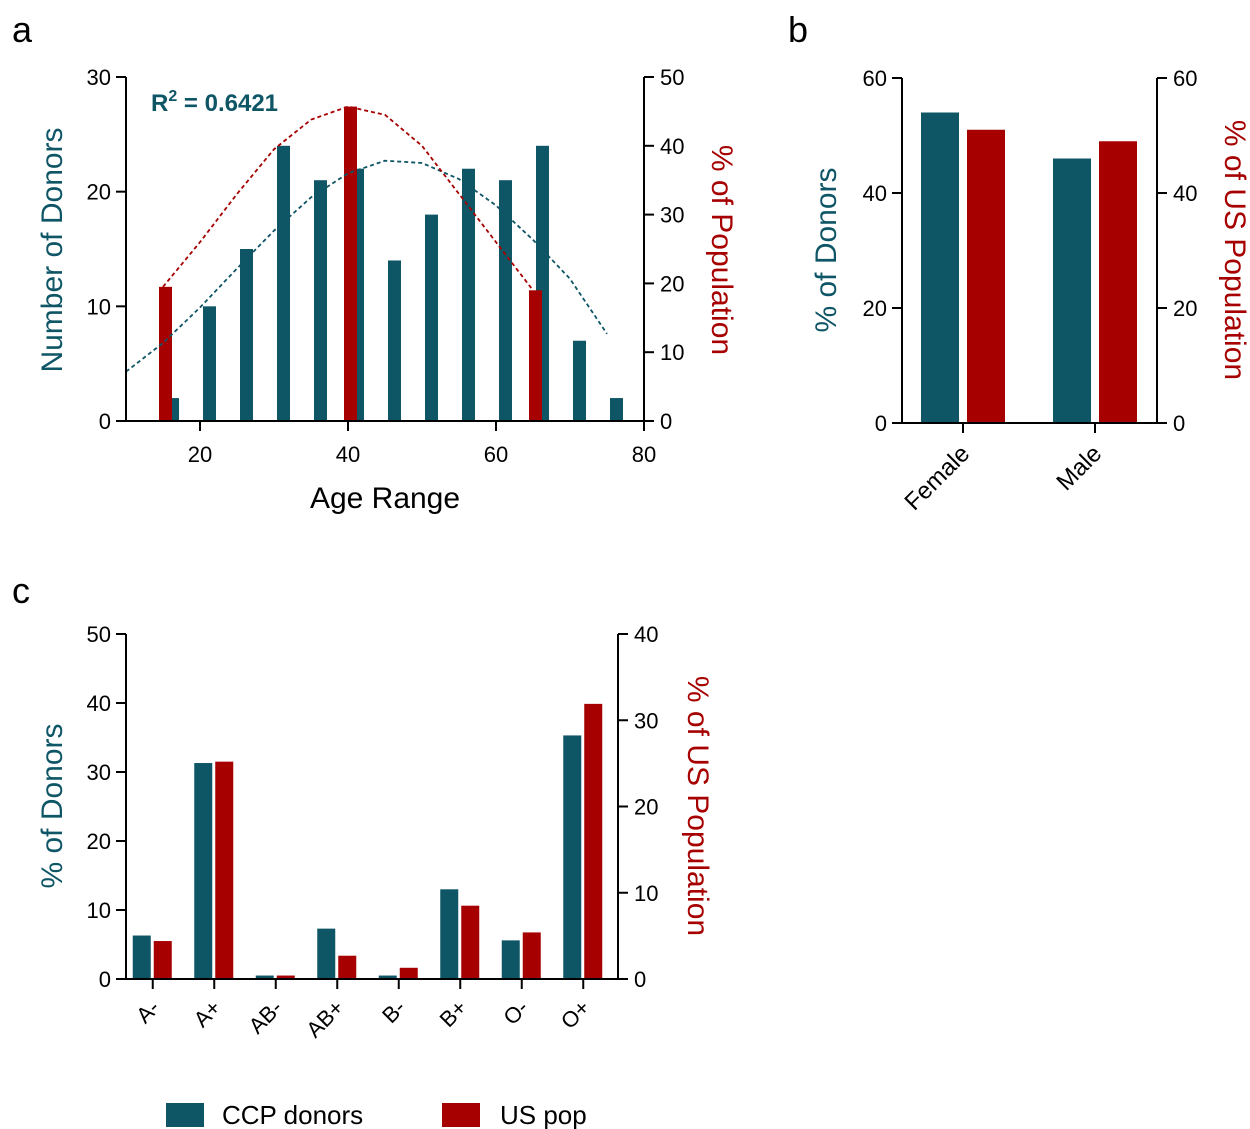 Image resolution: width=1250 pixels, height=1129 pixels. Describe the element at coordinates (52, 249) in the screenshot. I see `y-axis-title-a: Number of Donors` at that location.